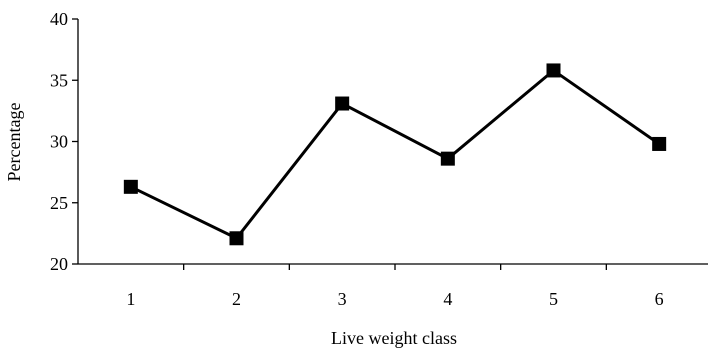 Image resolution: width=708 pixels, height=352 pixels. I want to click on x-tick-label: 1, so click(130, 299).